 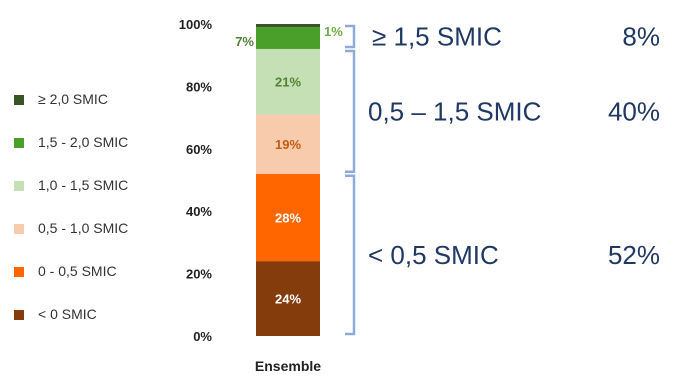 What do you see at coordinates (199, 211) in the screenshot?
I see `y-tick-label: 40%` at bounding box center [199, 211].